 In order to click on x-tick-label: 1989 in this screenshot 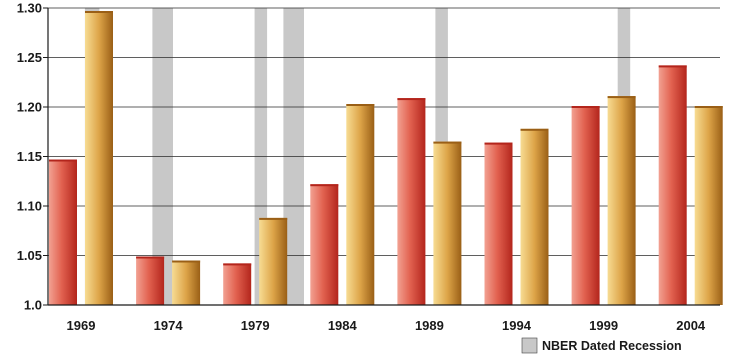, I will do `click(429, 325)`.